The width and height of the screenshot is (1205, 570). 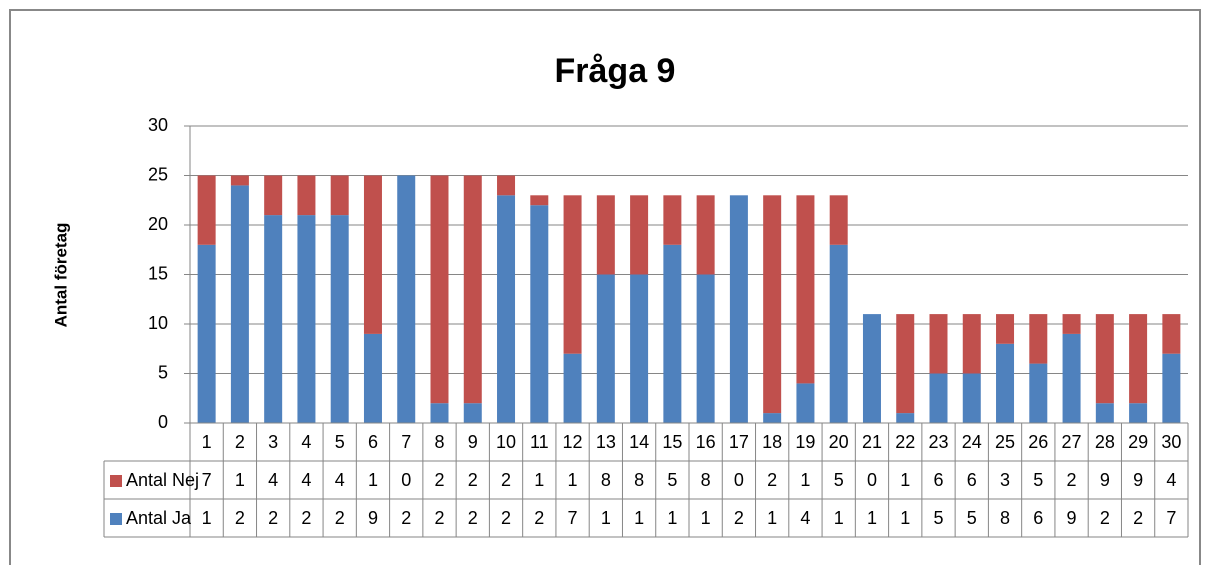 What do you see at coordinates (972, 442) in the screenshot?
I see `x-tick-label: 24` at bounding box center [972, 442].